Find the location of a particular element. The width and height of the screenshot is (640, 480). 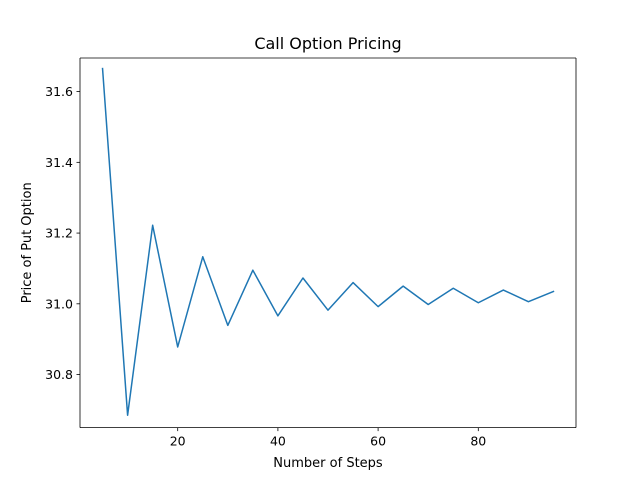

y-axis-ticks: 30.8 31.0 31.2 31.4 31.6 is located at coordinates (62, 233).